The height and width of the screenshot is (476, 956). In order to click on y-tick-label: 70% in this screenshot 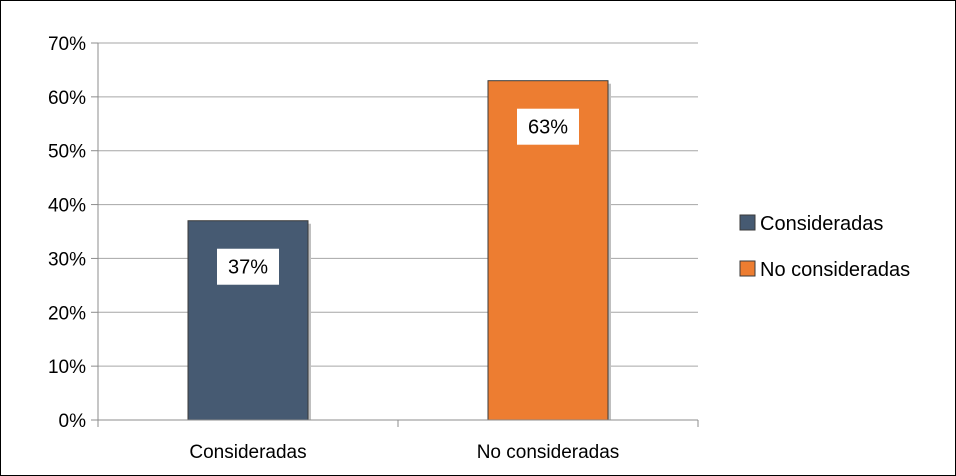, I will do `click(67, 44)`.